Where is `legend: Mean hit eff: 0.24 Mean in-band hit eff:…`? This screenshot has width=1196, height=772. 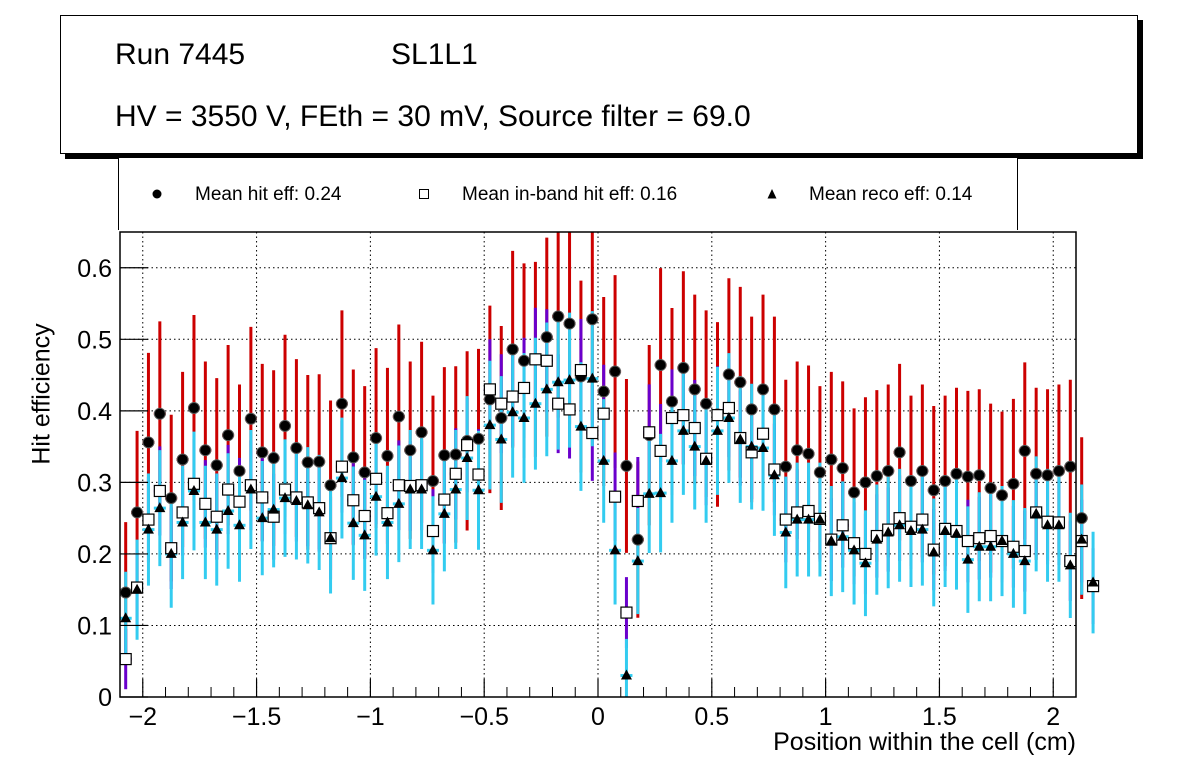 legend: Mean hit eff: 0.24 Mean in-band hit eff:… is located at coordinates (568, 194).